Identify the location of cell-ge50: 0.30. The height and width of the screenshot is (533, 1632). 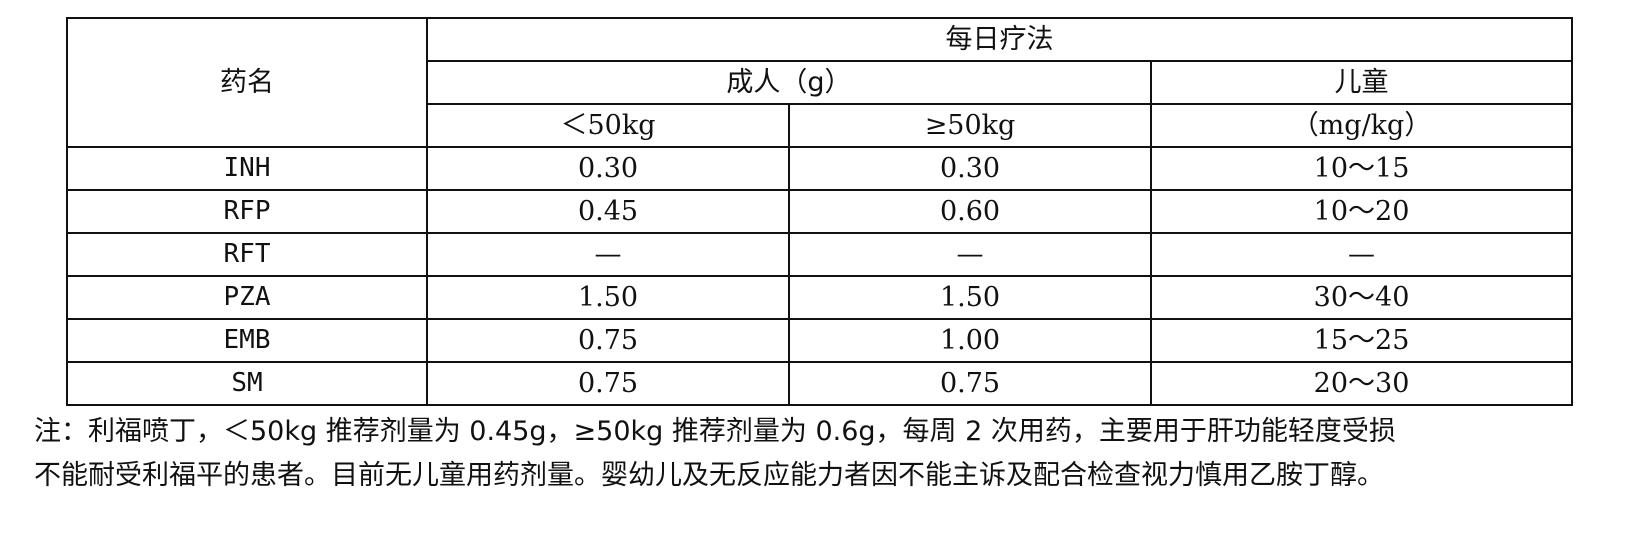
(970, 168).